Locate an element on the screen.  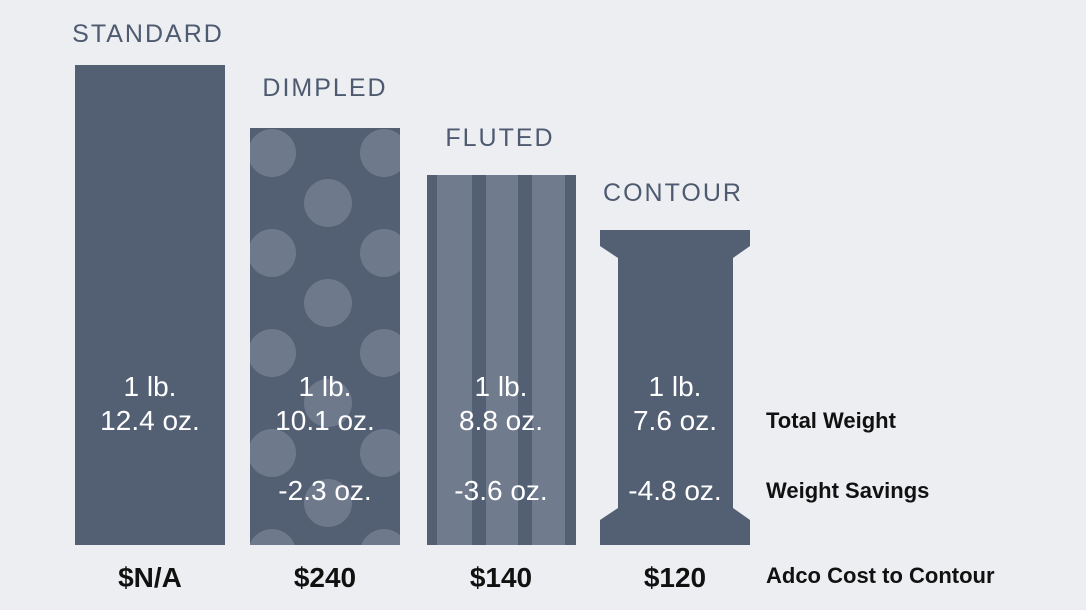
weight-line: 7.6 oz. is located at coordinates (675, 420).